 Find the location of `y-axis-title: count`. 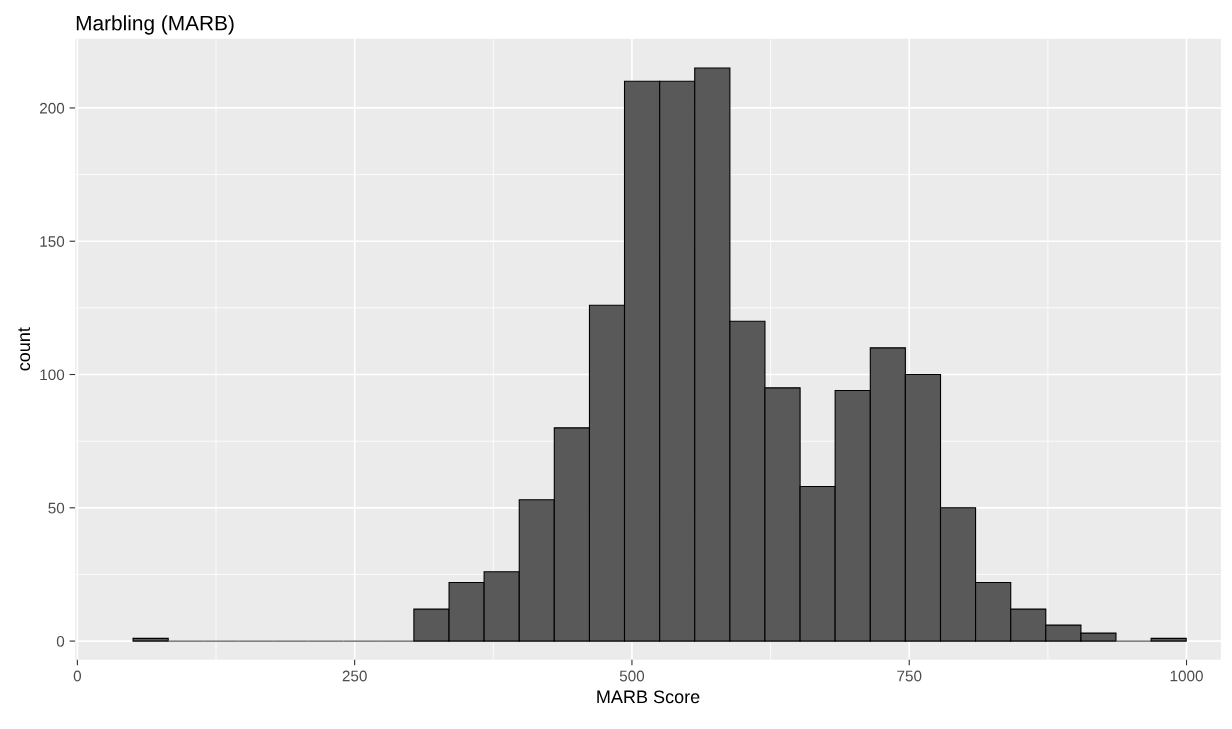

y-axis-title: count is located at coordinates (24, 349).